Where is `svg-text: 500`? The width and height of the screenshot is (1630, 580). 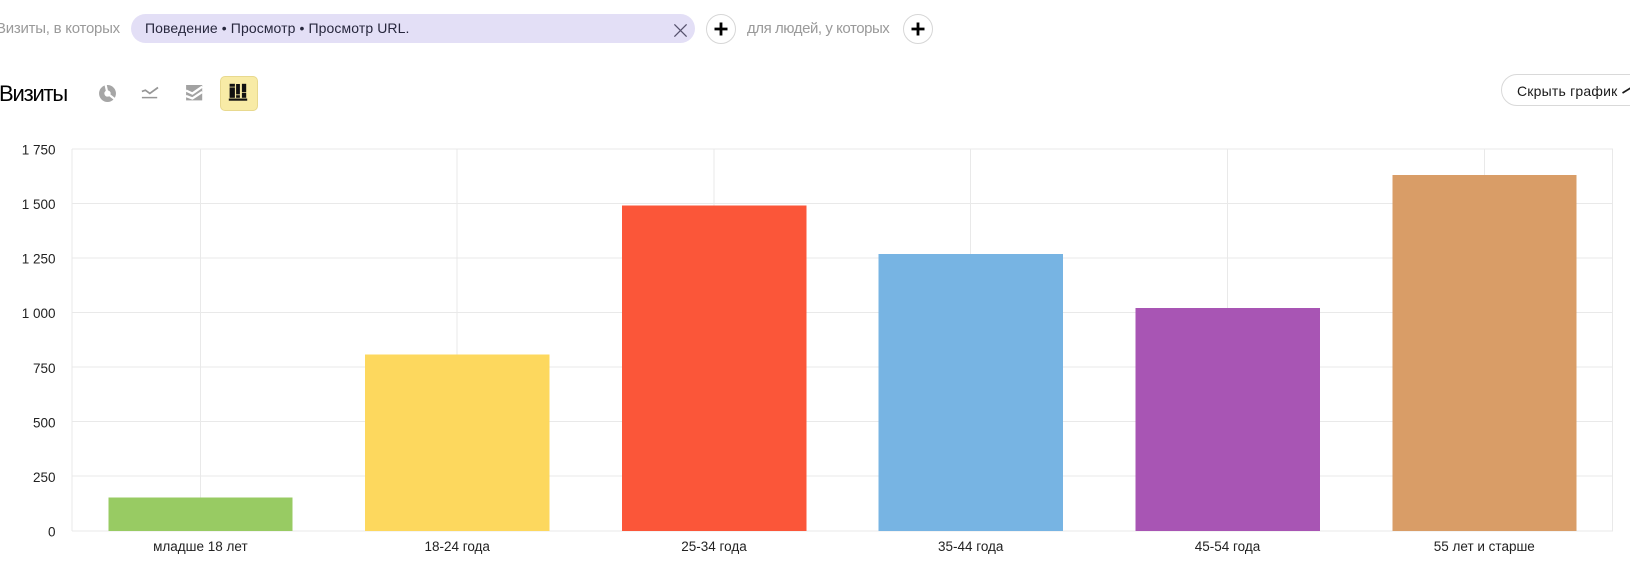 svg-text: 500 is located at coordinates (44, 422).